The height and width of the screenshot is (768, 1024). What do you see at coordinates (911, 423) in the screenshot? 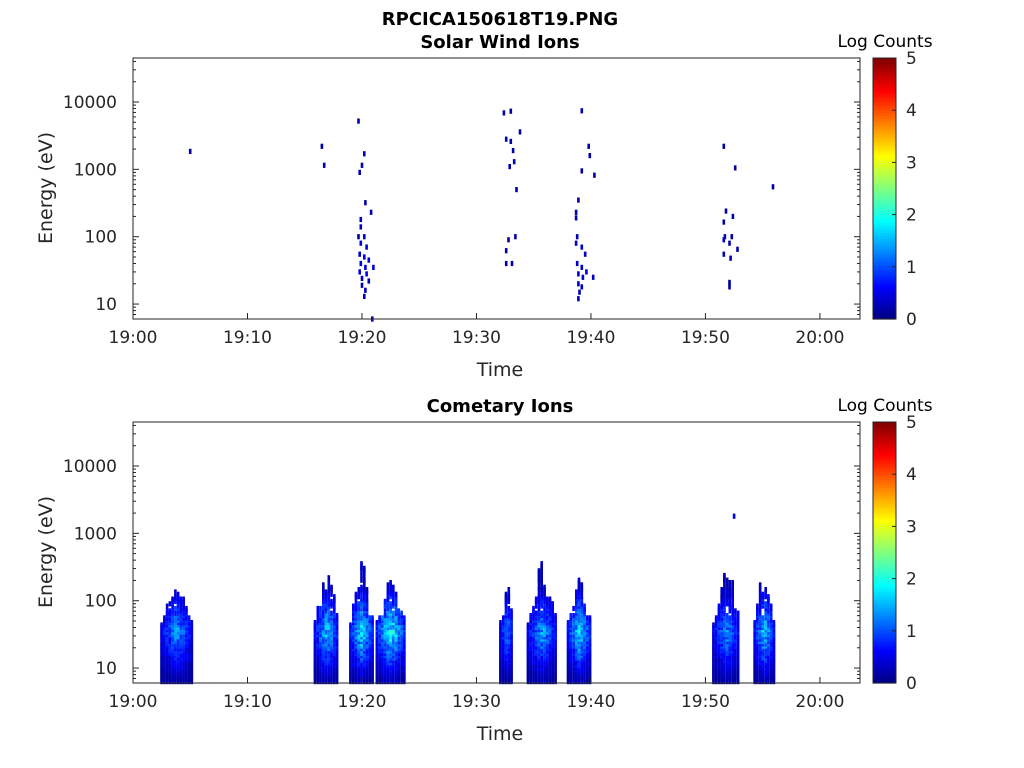
I see `colorbar-tick-label: 5` at bounding box center [911, 423].